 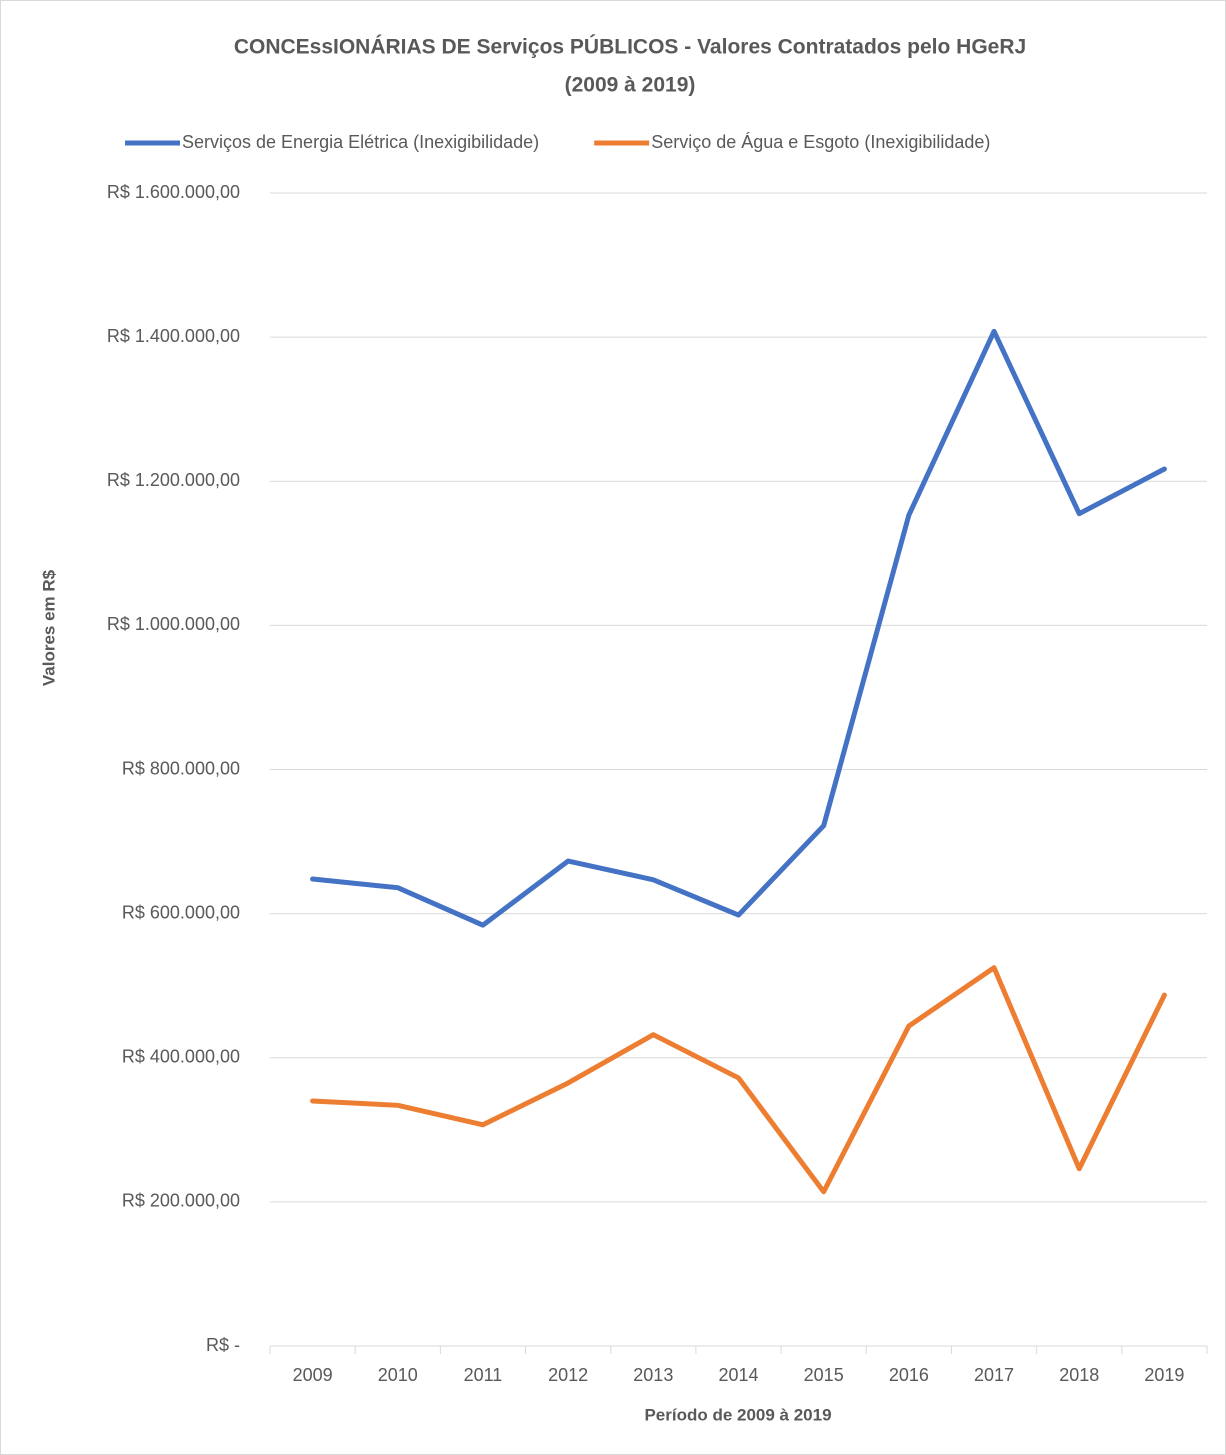 What do you see at coordinates (909, 1375) in the screenshot?
I see `x-tick-label: 2016` at bounding box center [909, 1375].